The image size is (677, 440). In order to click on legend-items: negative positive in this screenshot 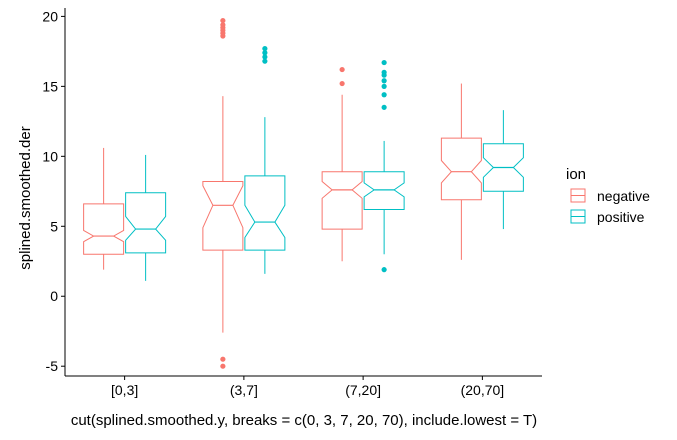, I will do `click(610, 206)`.